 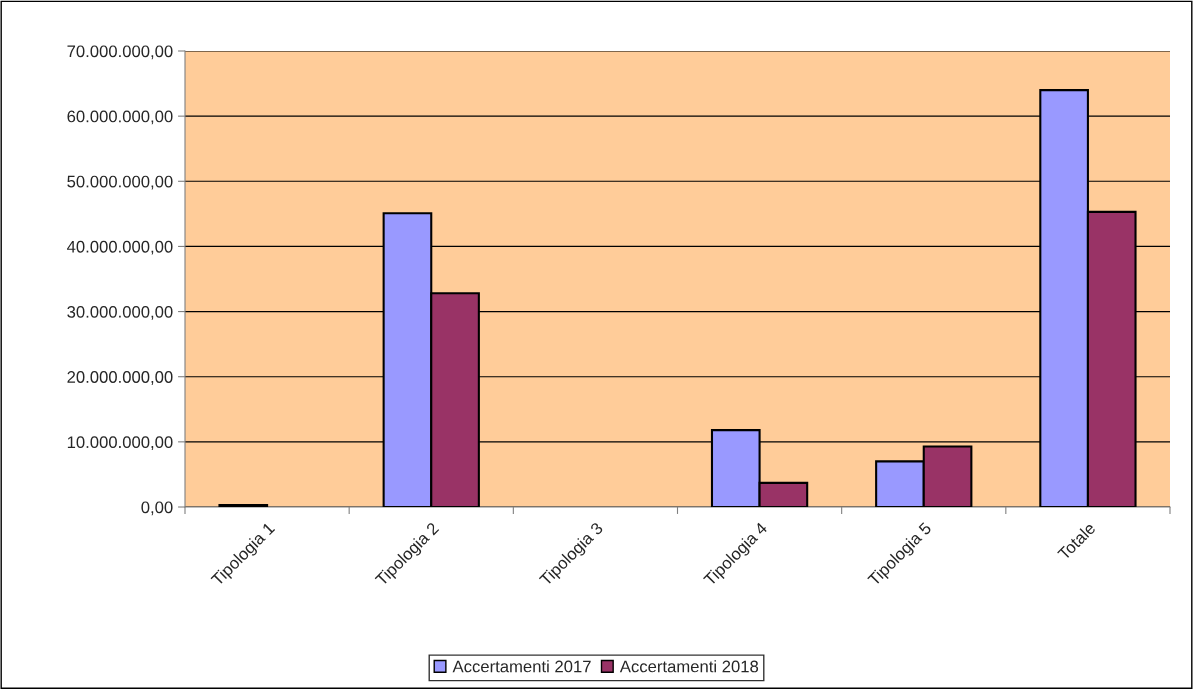 I want to click on y-tick-label: 40.000.000,00, so click(x=120, y=247).